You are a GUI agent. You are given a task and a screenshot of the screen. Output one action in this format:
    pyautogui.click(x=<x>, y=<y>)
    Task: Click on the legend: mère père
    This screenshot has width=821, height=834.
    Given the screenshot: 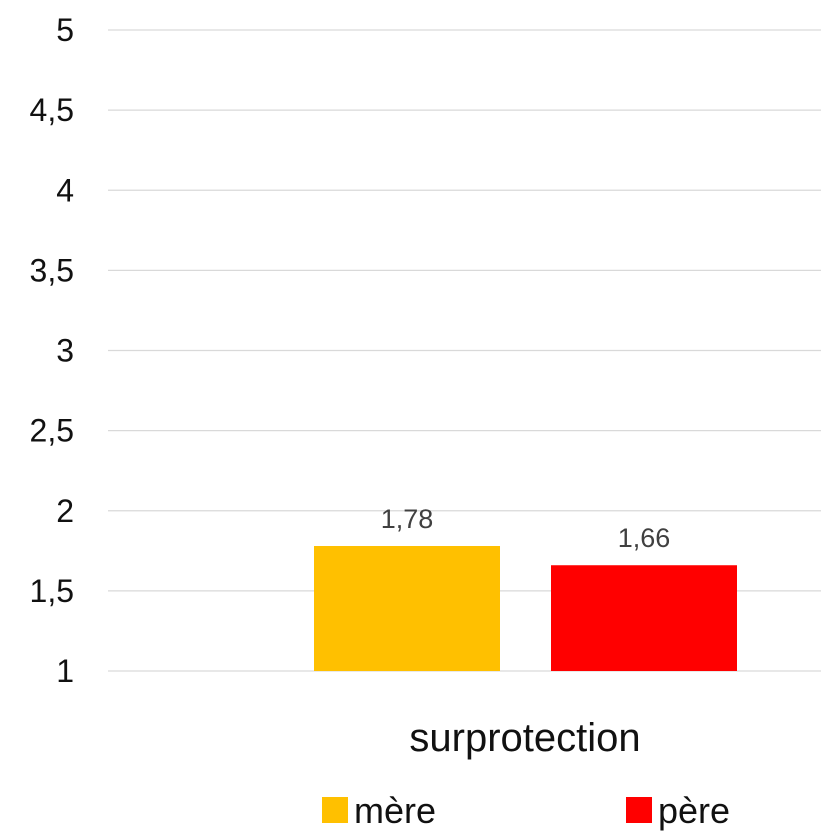 What is the action you would take?
    pyautogui.click(x=526, y=810)
    